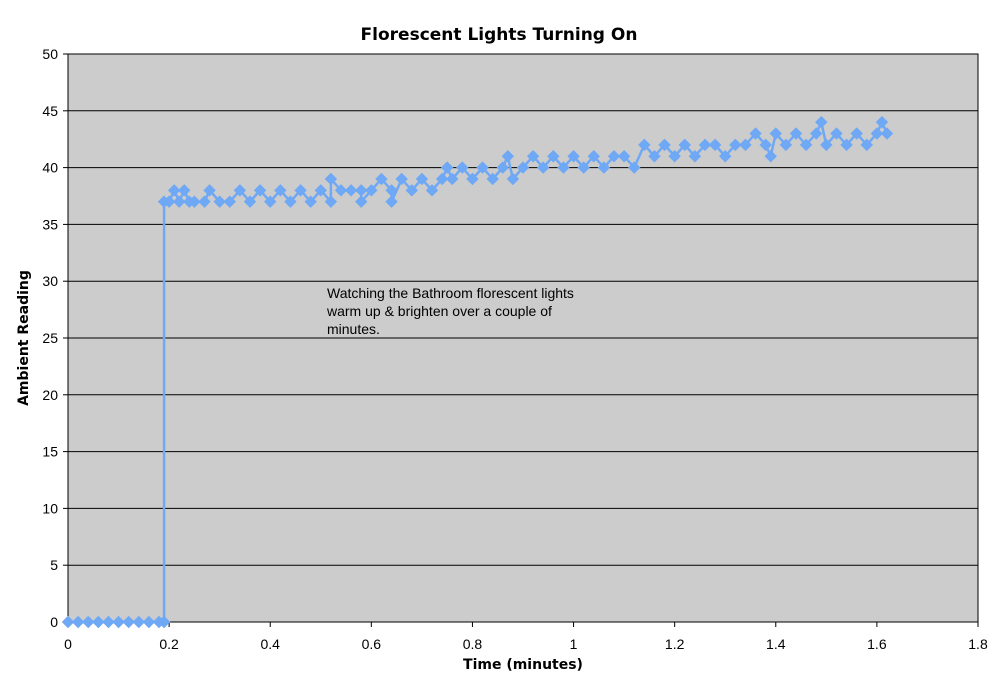 This screenshot has height=683, width=999. I want to click on annotation-line-1: Watching the Bathroom florescent lights, so click(450, 293).